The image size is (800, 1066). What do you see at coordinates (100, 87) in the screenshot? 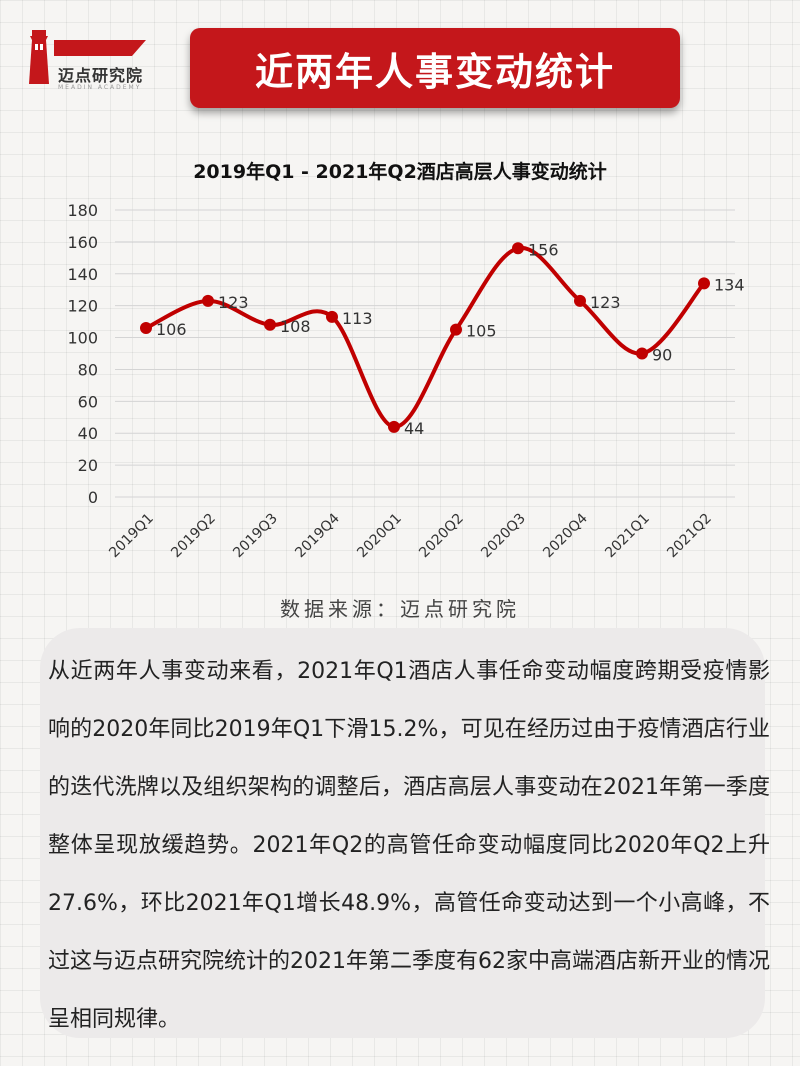
I see `brand-sub: MEADIN ACADEMY` at bounding box center [100, 87].